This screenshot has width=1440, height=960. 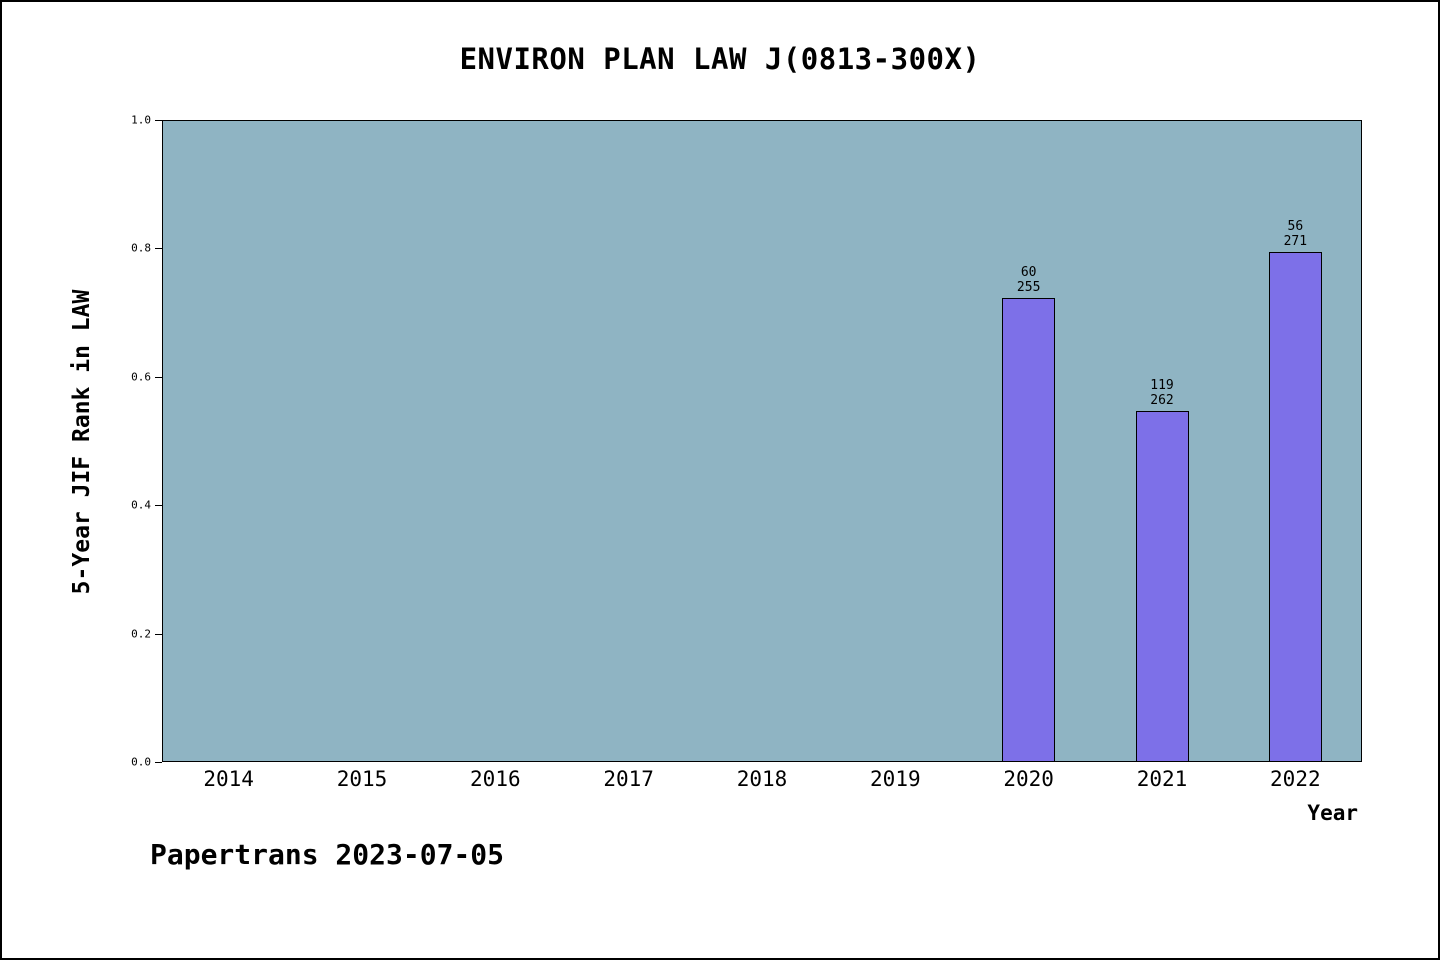 What do you see at coordinates (141, 377) in the screenshot?
I see `y-tick-label: 0.6` at bounding box center [141, 377].